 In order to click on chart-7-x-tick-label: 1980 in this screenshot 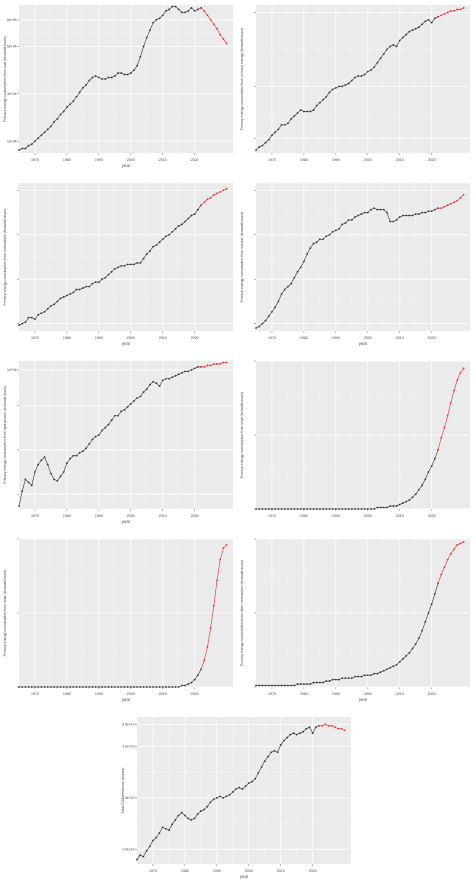, I will do `click(304, 694)`.